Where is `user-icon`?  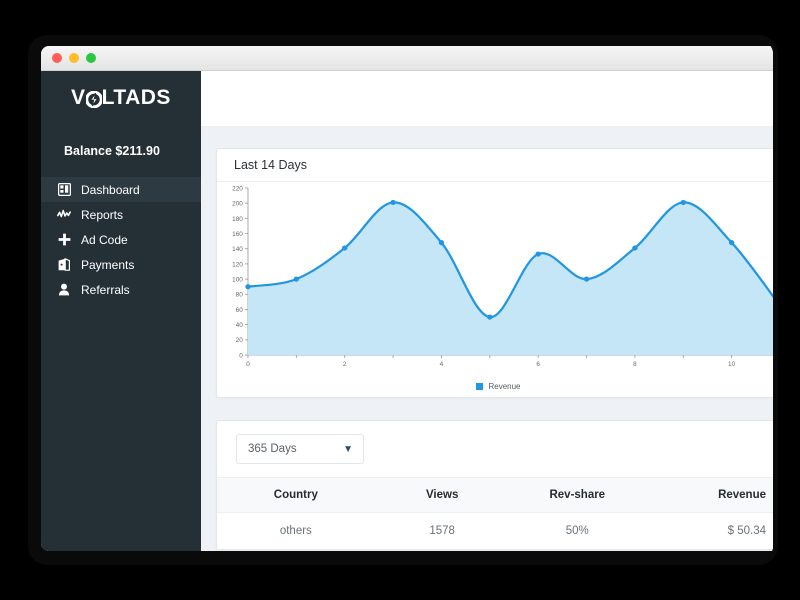
user-icon is located at coordinates (64, 290).